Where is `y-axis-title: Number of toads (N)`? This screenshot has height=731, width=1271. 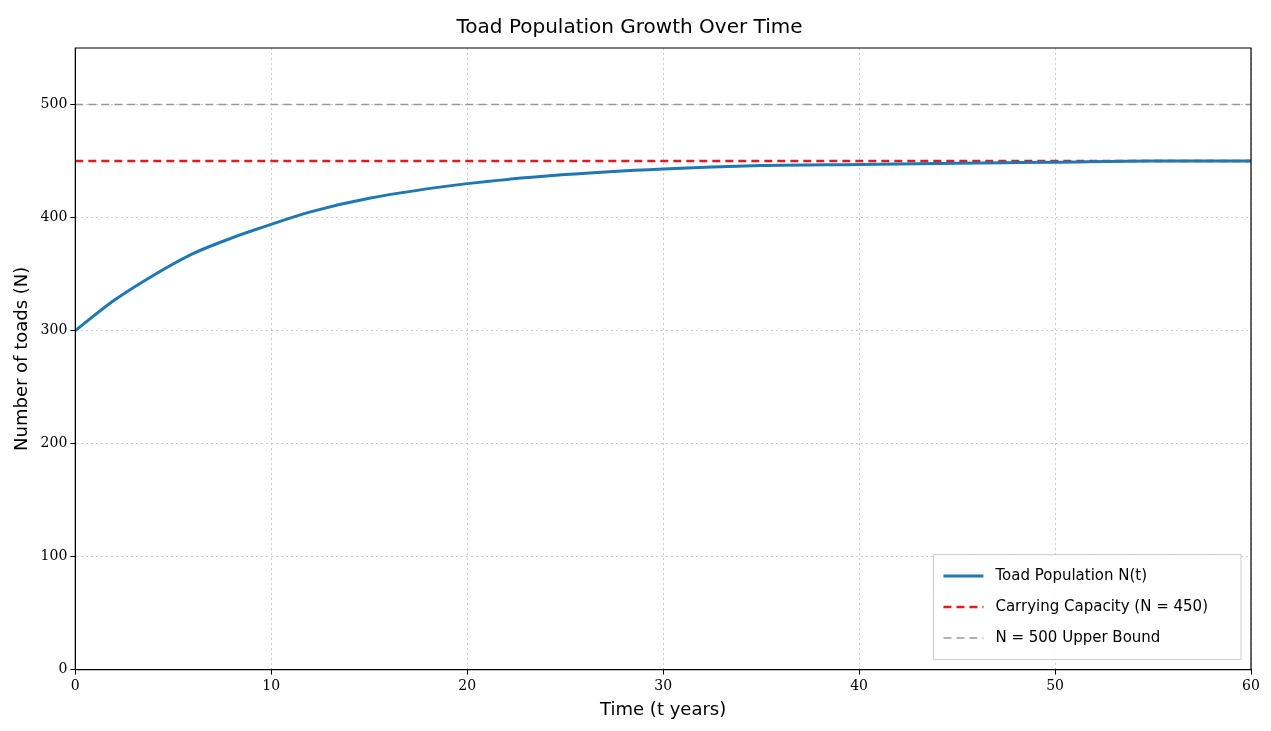 y-axis-title: Number of toads (N) is located at coordinates (21, 358).